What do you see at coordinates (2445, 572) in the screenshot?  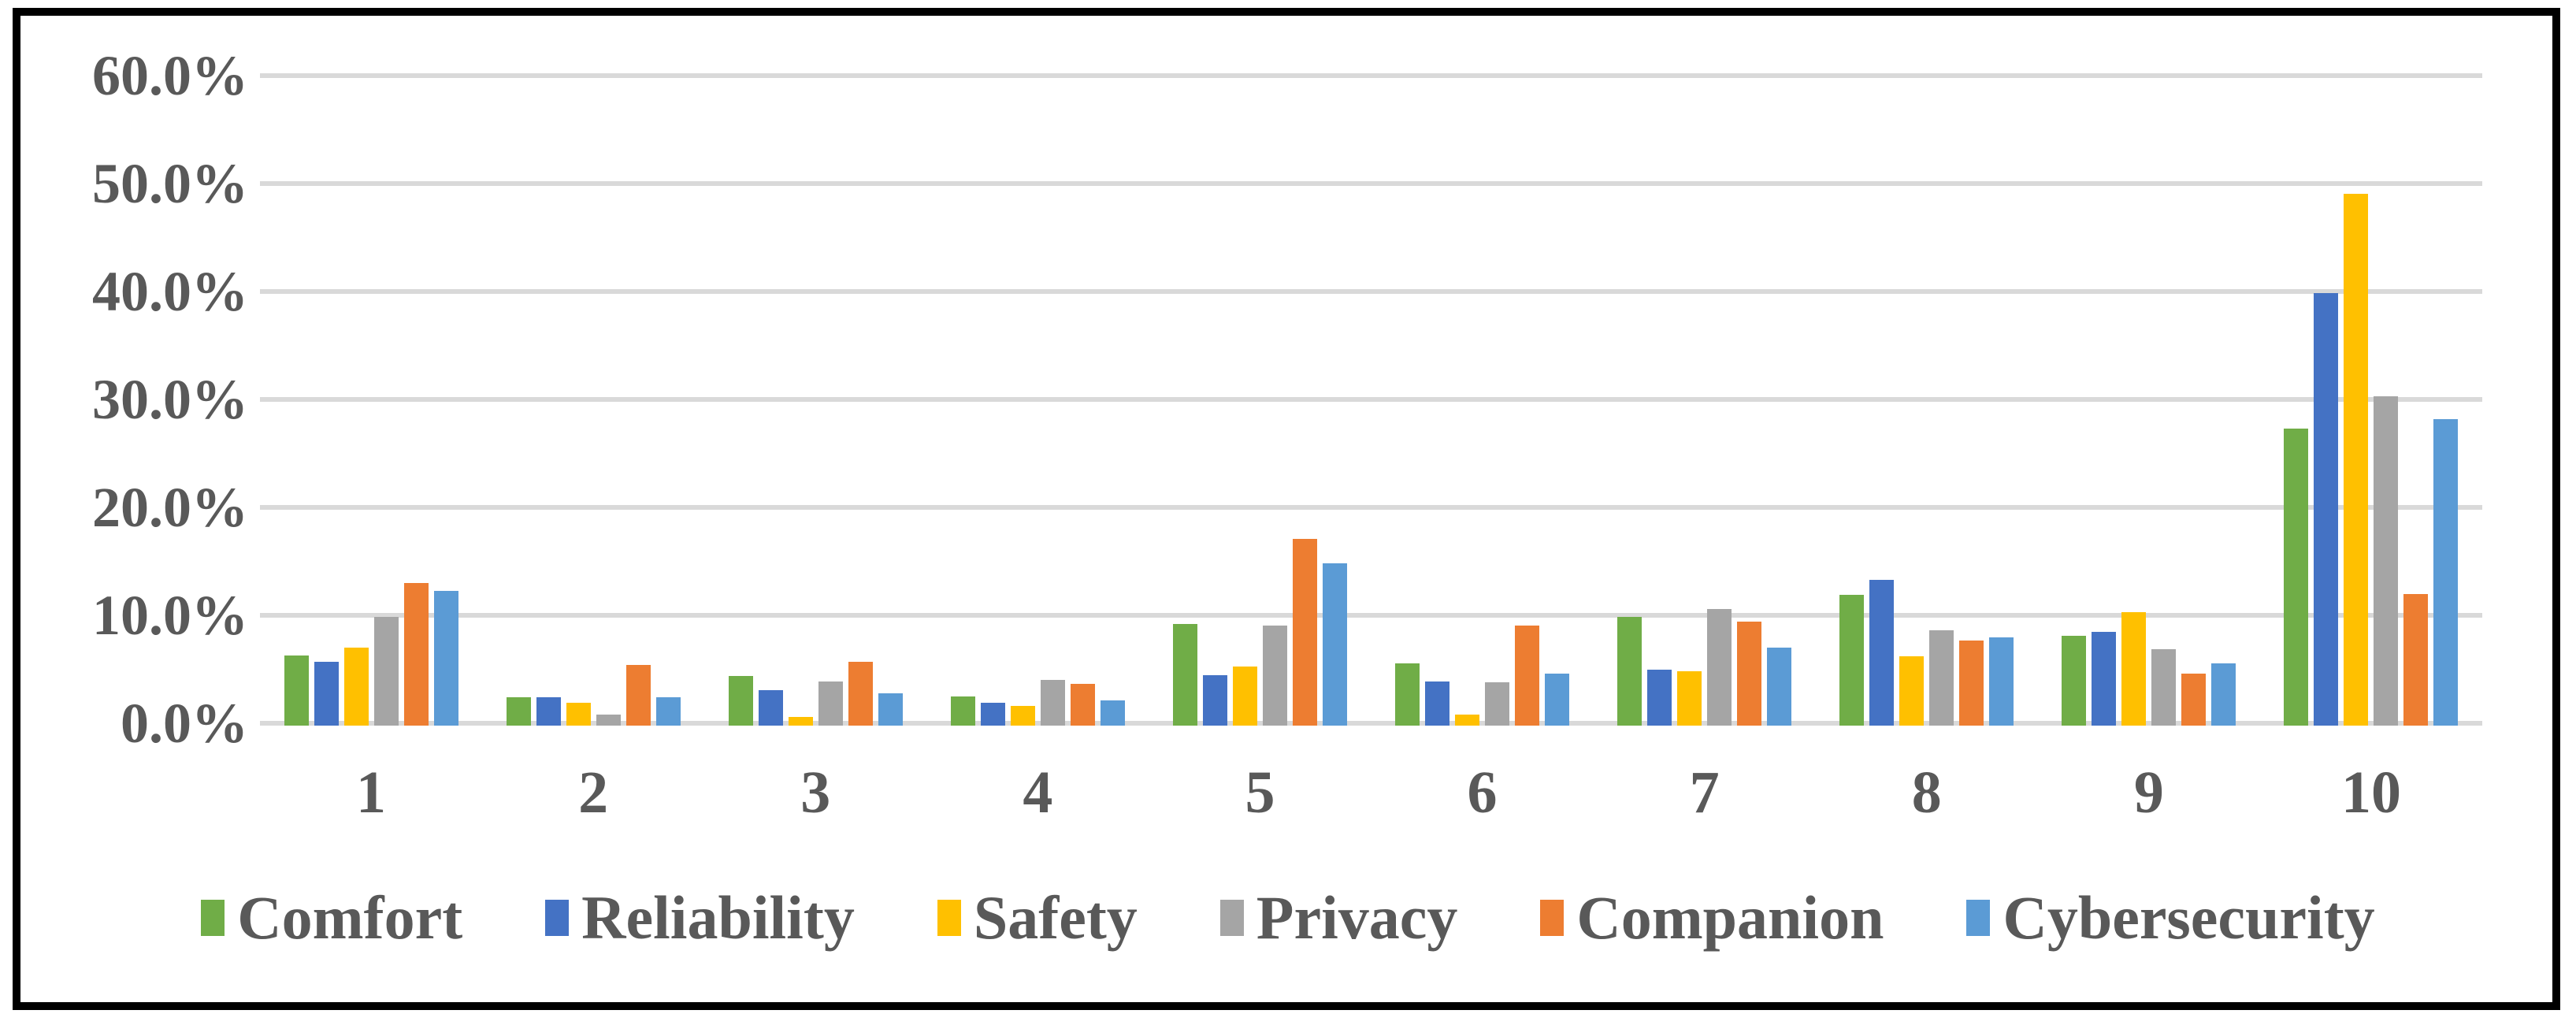 I see `bar-cybersecurity-cat10` at bounding box center [2445, 572].